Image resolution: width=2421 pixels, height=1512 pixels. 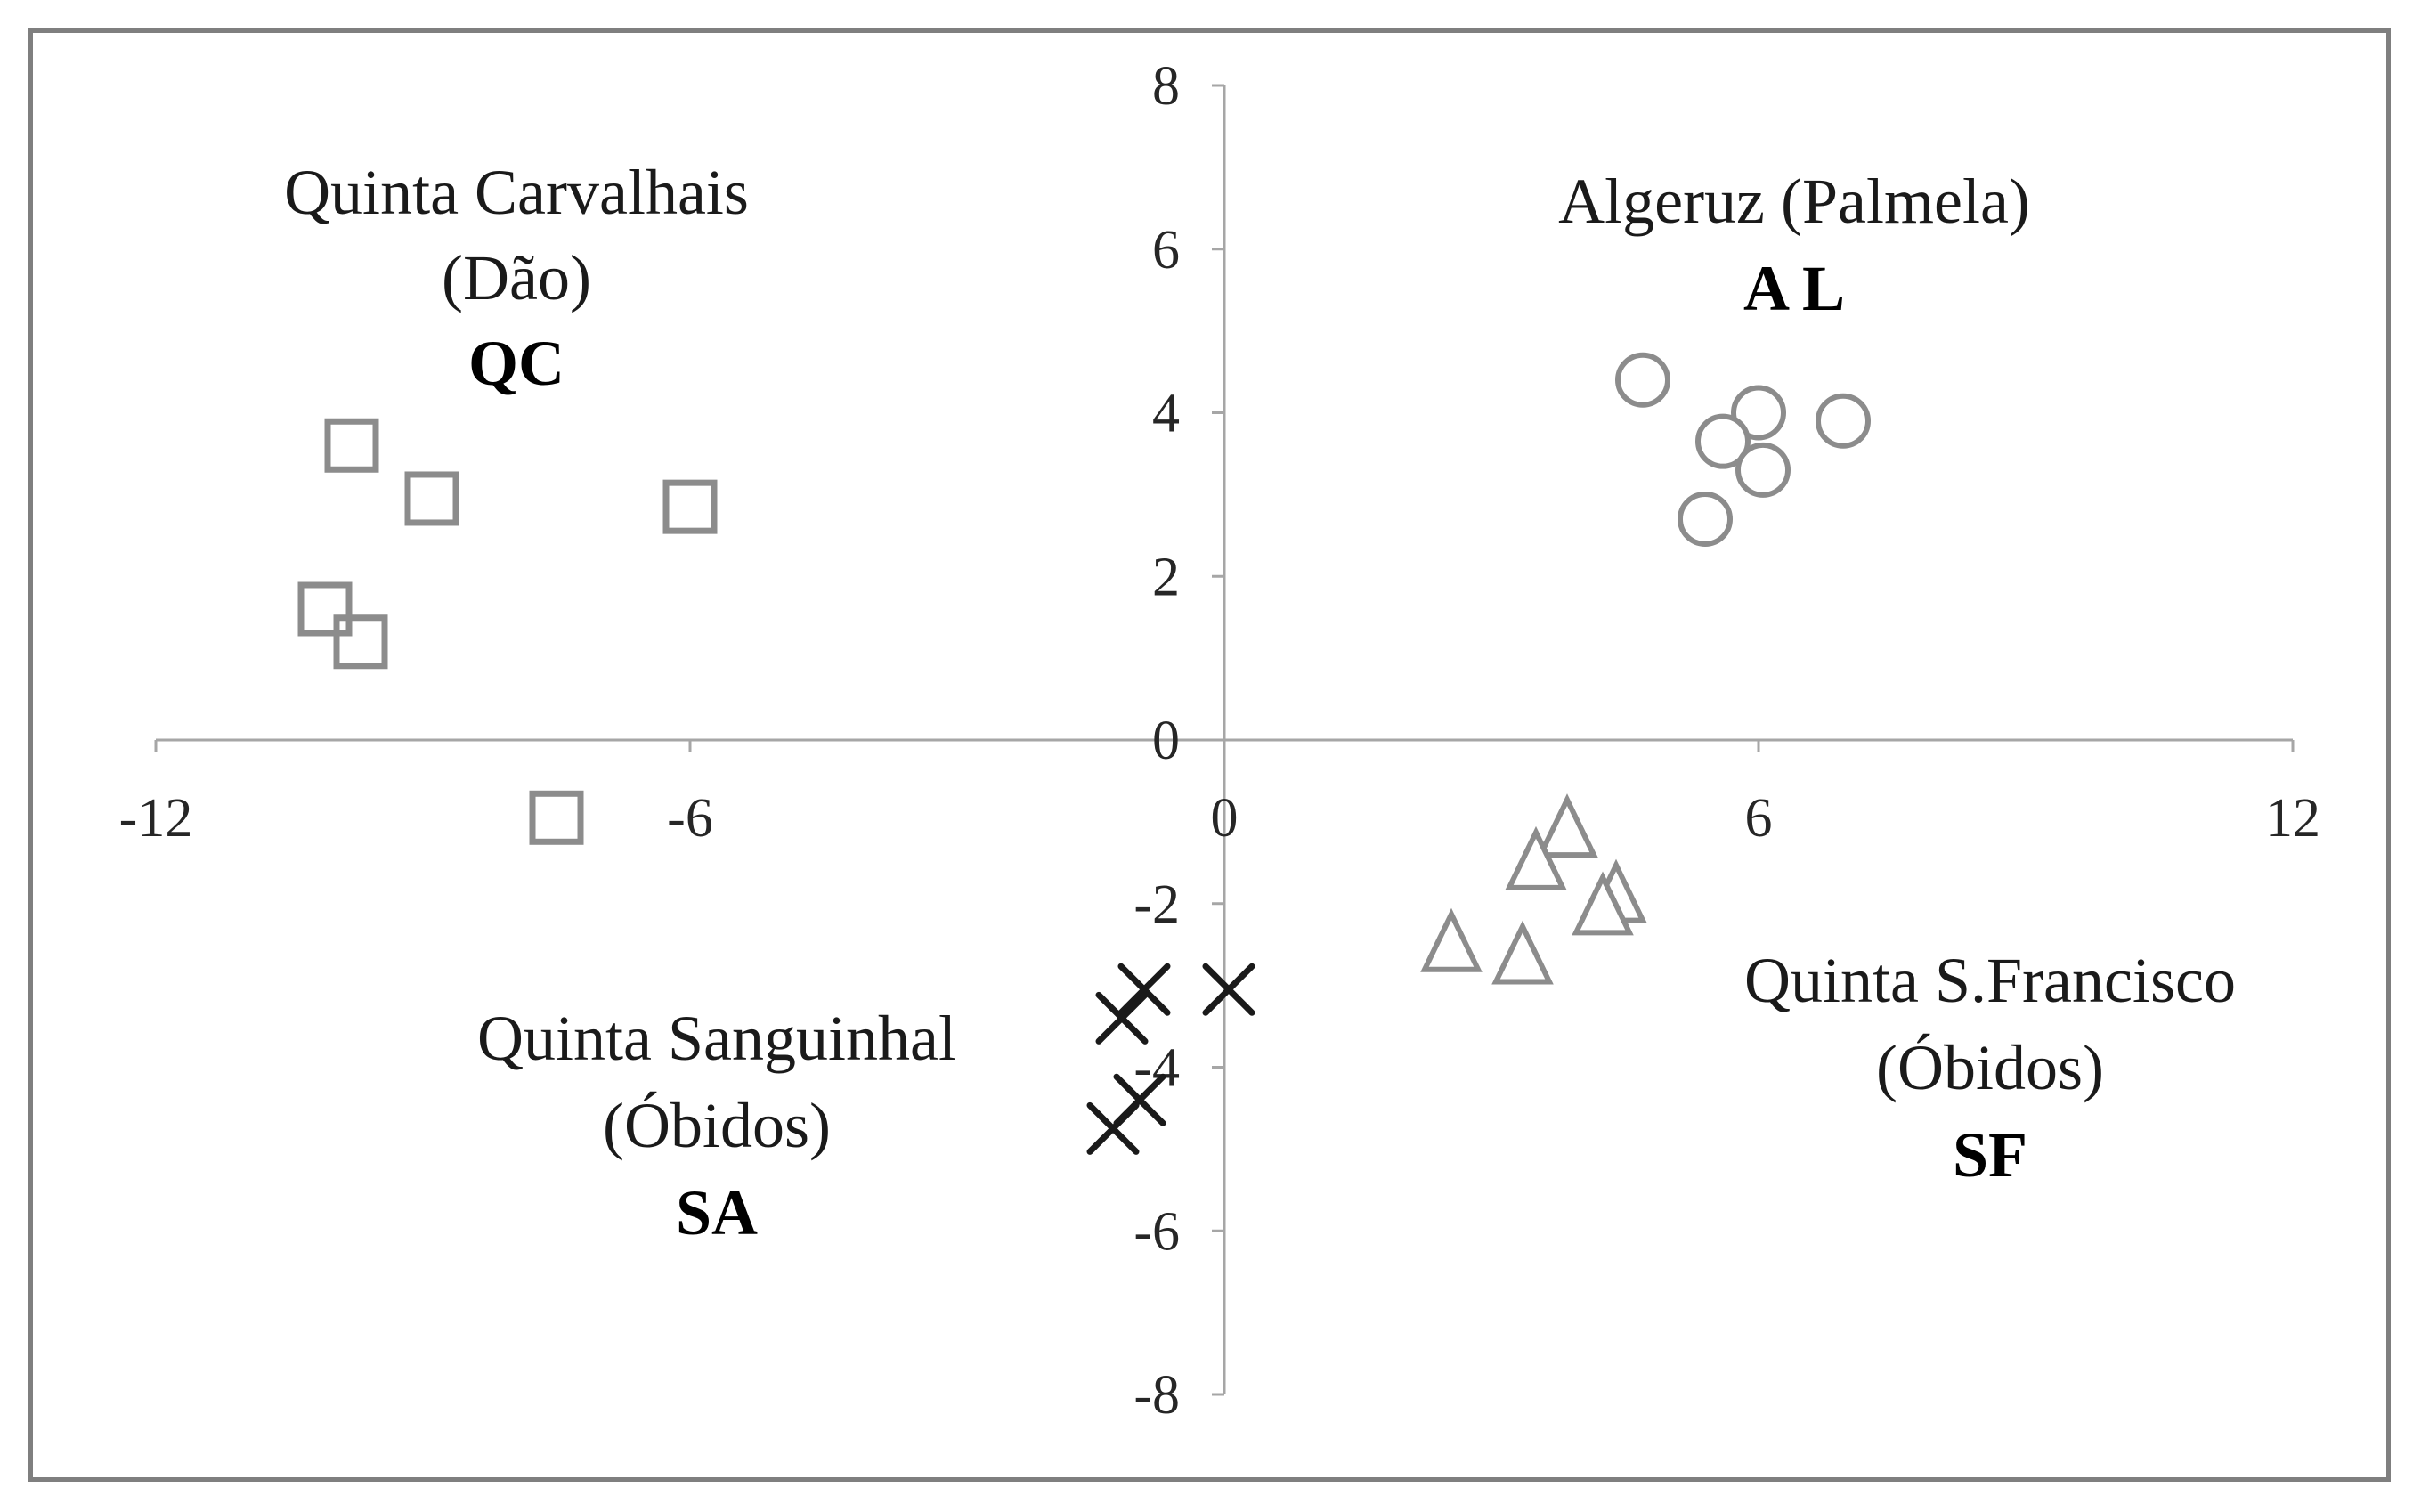 I want to click on group-name-text: Quinta S.Francisco, so click(x=1990, y=981).